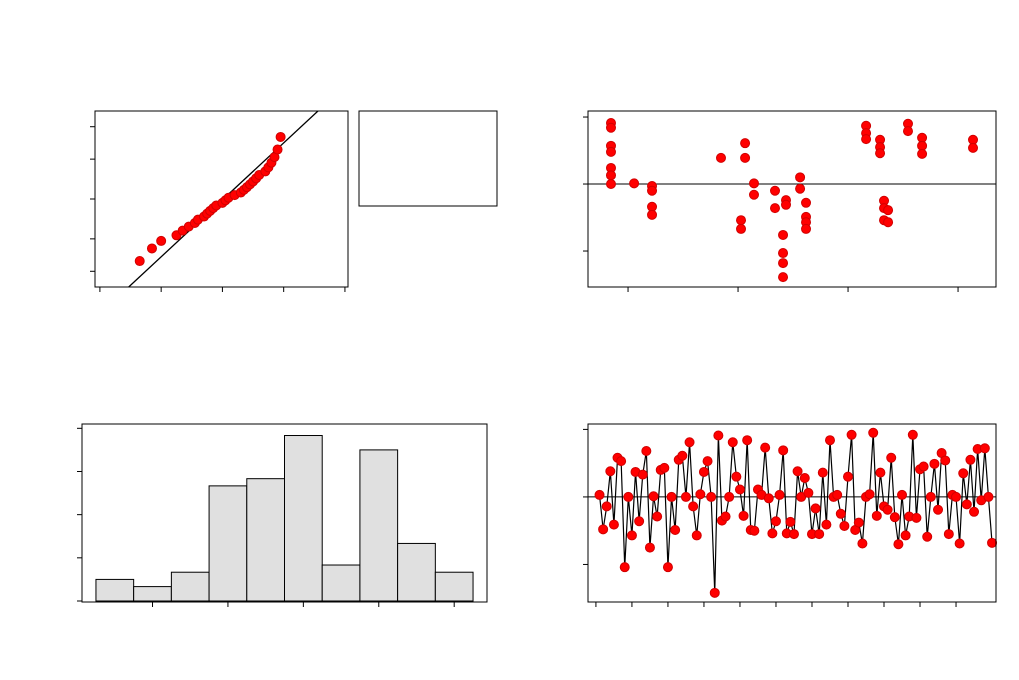 The width and height of the screenshot is (1019, 680). Describe the element at coordinates (428, 158) in the screenshot. I see `legend-box` at that location.